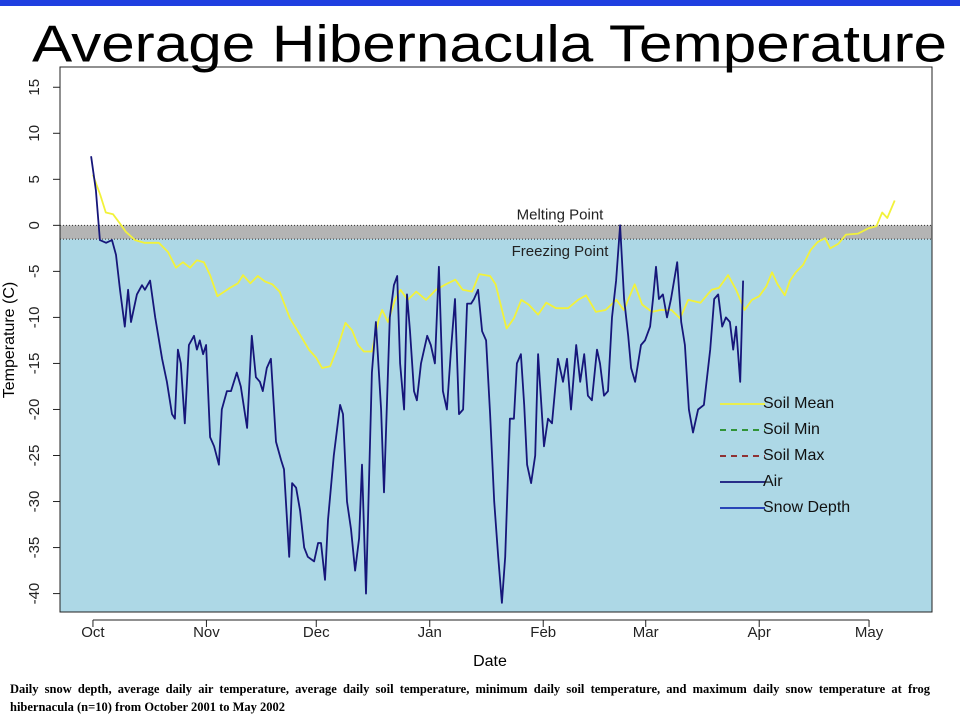 The image size is (960, 720). What do you see at coordinates (759, 632) in the screenshot?
I see `x-tick-label: Apr` at bounding box center [759, 632].